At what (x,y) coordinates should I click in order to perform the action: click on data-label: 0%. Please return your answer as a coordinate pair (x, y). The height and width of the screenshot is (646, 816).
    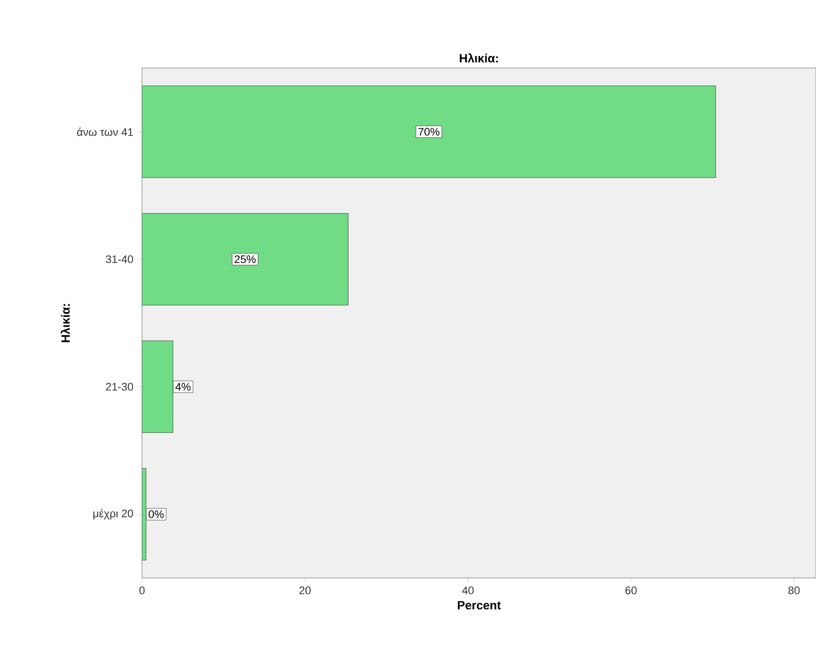
    Looking at the image, I should click on (156, 514).